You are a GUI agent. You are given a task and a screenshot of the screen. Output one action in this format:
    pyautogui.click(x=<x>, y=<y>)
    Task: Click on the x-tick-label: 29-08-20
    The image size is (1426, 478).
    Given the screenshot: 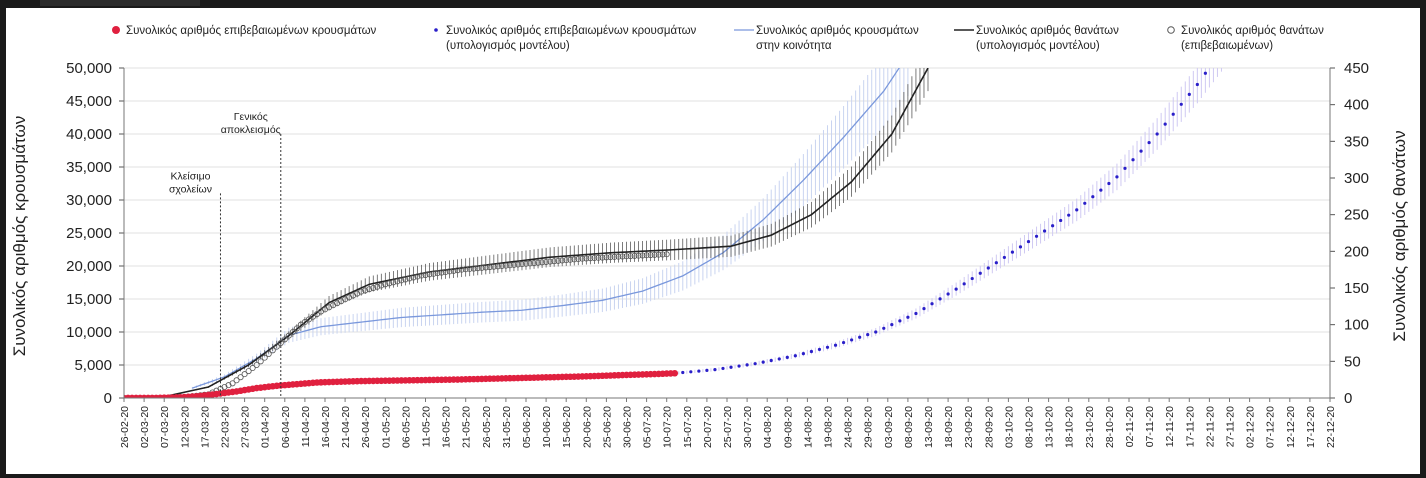 What is the action you would take?
    pyautogui.click(x=869, y=427)
    